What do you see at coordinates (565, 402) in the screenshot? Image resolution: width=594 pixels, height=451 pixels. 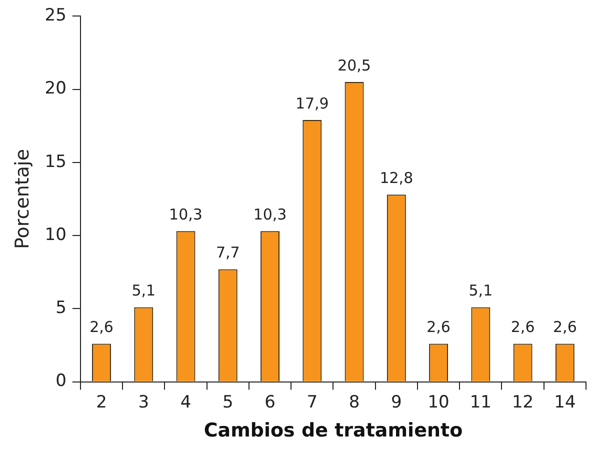 I see `x-tick-label: 14` at bounding box center [565, 402].